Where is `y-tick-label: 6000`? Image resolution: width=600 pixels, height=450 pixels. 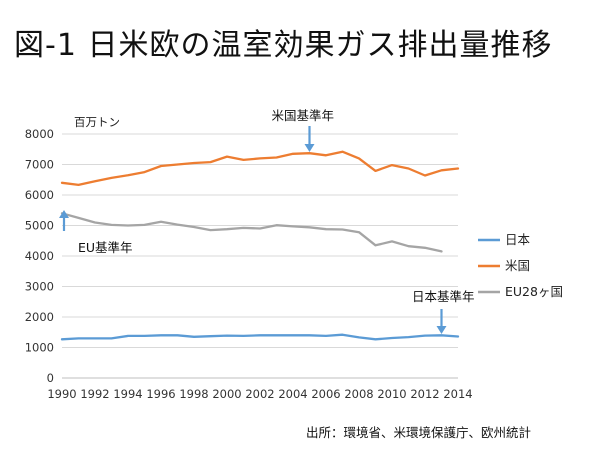 y-tick-label: 6000 is located at coordinates (39, 195).